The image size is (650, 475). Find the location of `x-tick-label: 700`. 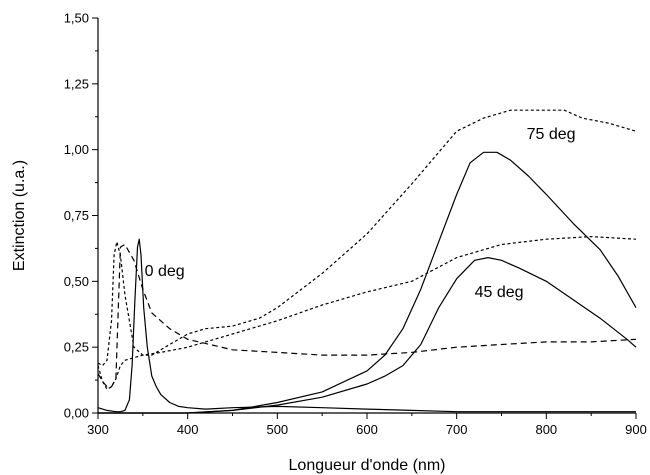

x-tick-label: 700 is located at coordinates (457, 429).